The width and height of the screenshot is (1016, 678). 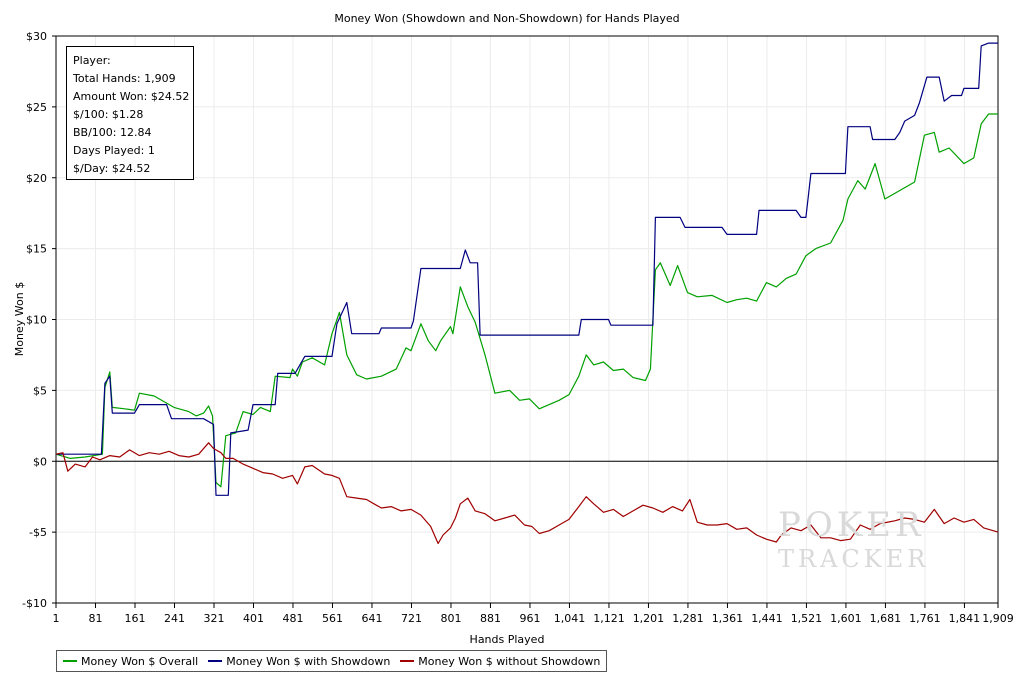 What do you see at coordinates (36, 249) in the screenshot?
I see `y-tick-label: $15` at bounding box center [36, 249].